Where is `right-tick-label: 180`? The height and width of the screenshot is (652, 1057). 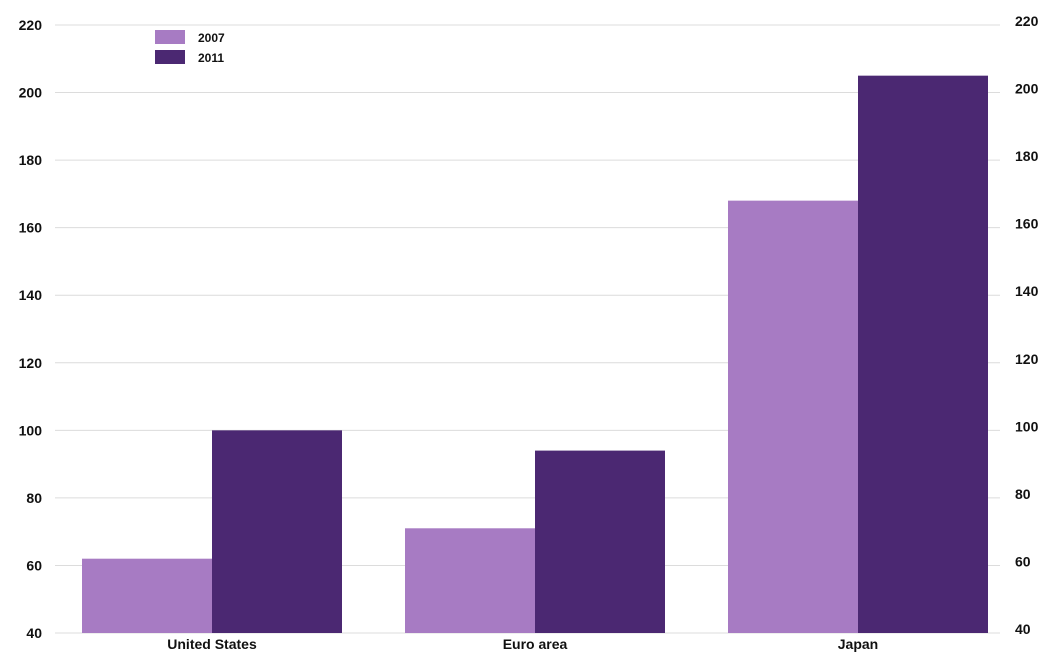
right-tick-label: 180 is located at coordinates (1027, 156).